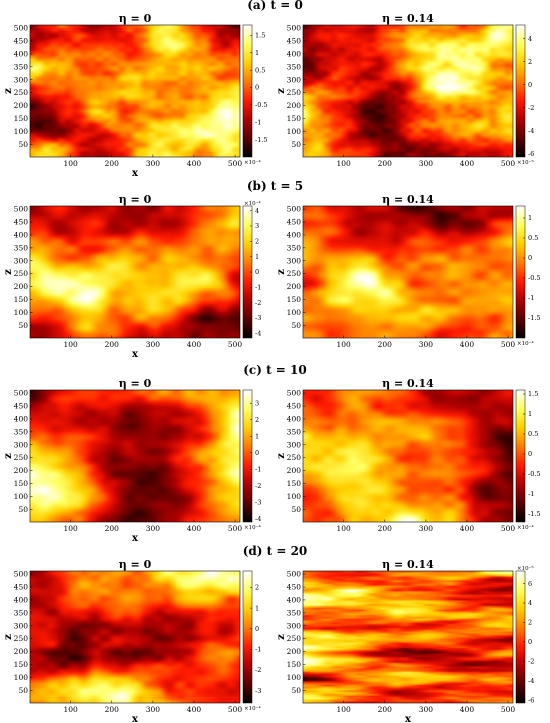 The width and height of the screenshot is (550, 723). I want to click on colorbar-tick-label: 0.5, so click(533, 434).